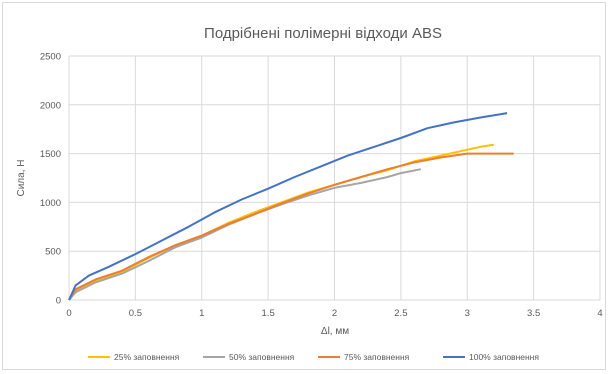  Describe the element at coordinates (323, 33) in the screenshot. I see `chart-title: Подрібнені полімерні відходи ABS` at that location.